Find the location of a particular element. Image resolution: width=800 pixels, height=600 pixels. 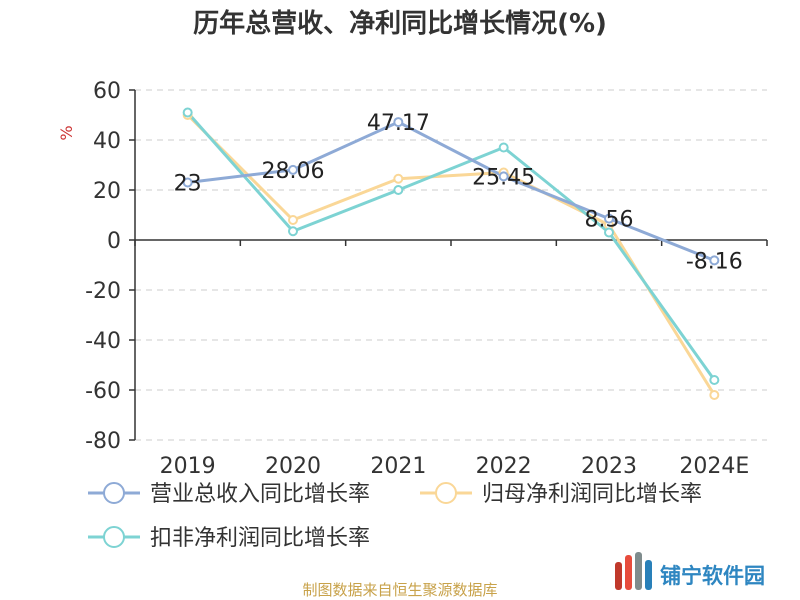

y-axis-unit: % is located at coordinates (66, 132).